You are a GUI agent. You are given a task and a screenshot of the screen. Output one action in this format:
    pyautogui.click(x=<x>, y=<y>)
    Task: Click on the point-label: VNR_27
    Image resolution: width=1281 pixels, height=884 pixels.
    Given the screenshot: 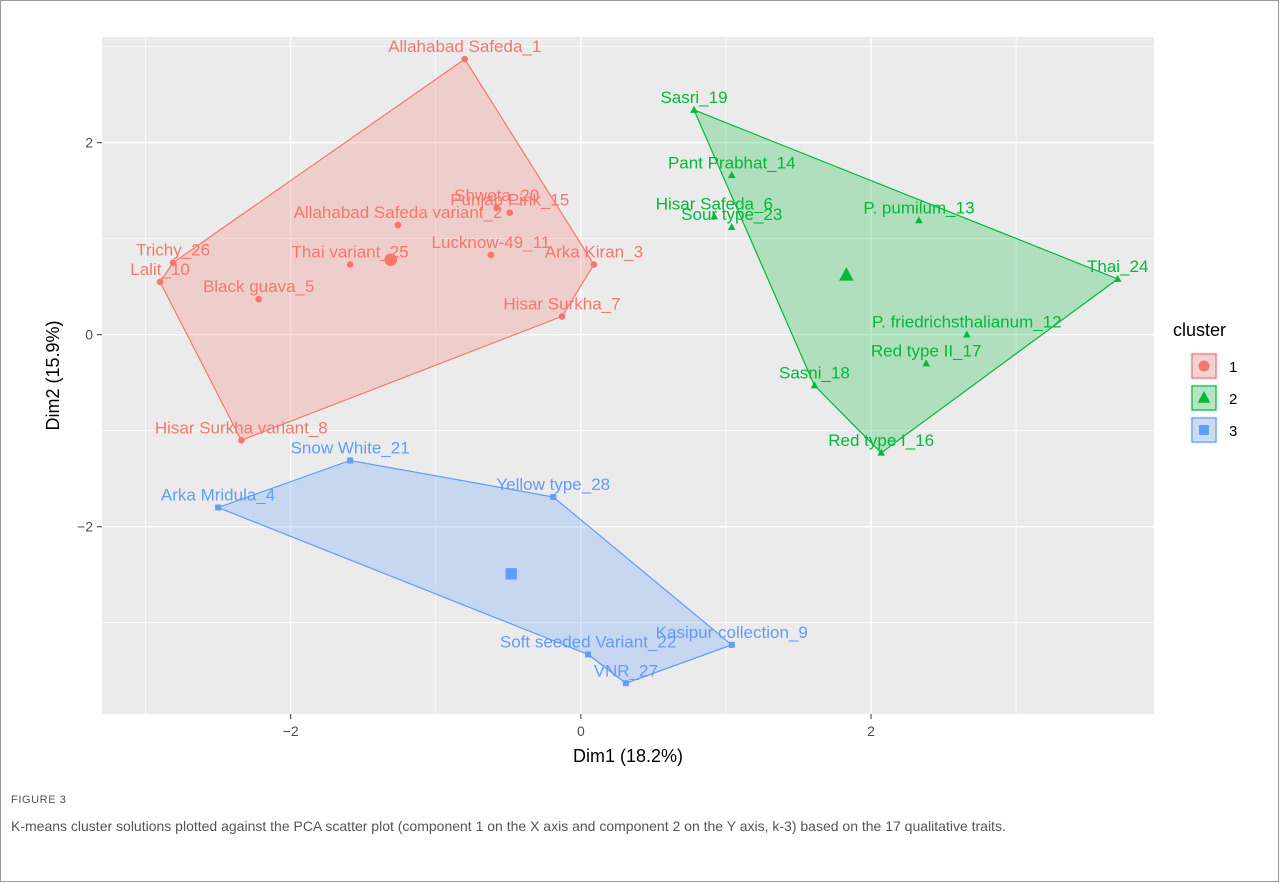 What is the action you would take?
    pyautogui.click(x=626, y=670)
    